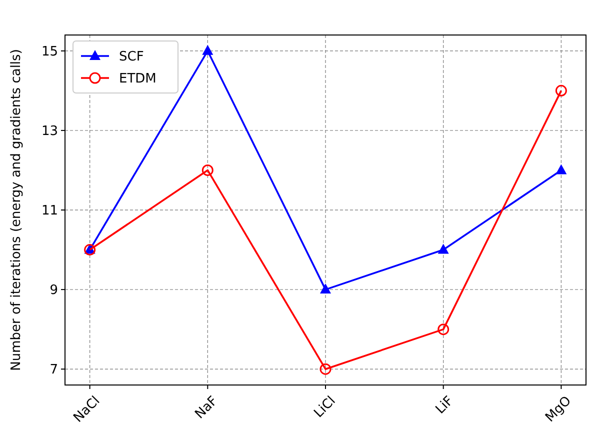 The width and height of the screenshot is (598, 430). I want to click on y-tick-label: 13, so click(49, 132).